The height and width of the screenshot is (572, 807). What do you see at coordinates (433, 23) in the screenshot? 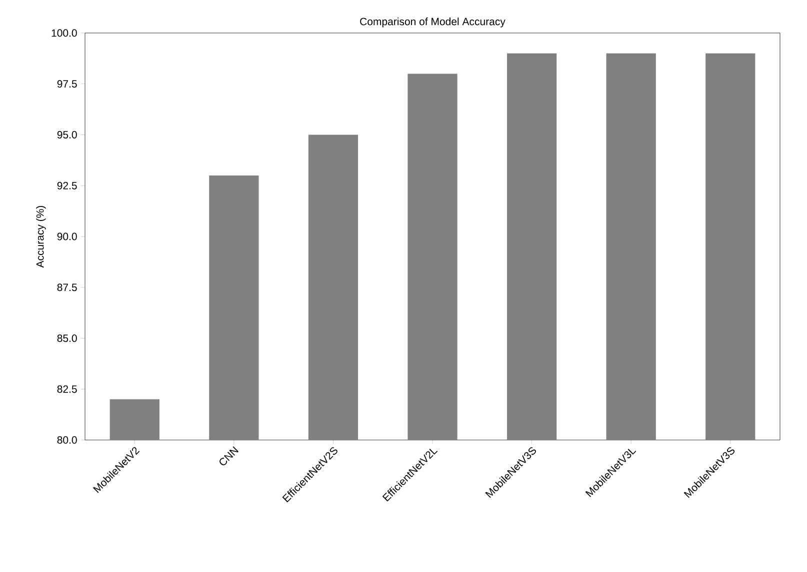
I see `chart-title: Comparison of Model Accuracy` at bounding box center [433, 23].